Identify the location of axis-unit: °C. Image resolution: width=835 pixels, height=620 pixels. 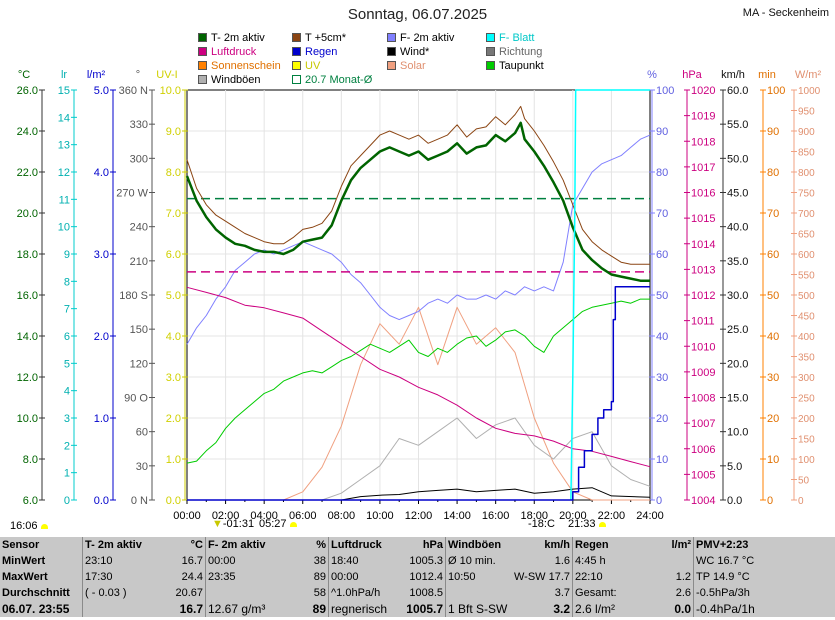
(24, 75).